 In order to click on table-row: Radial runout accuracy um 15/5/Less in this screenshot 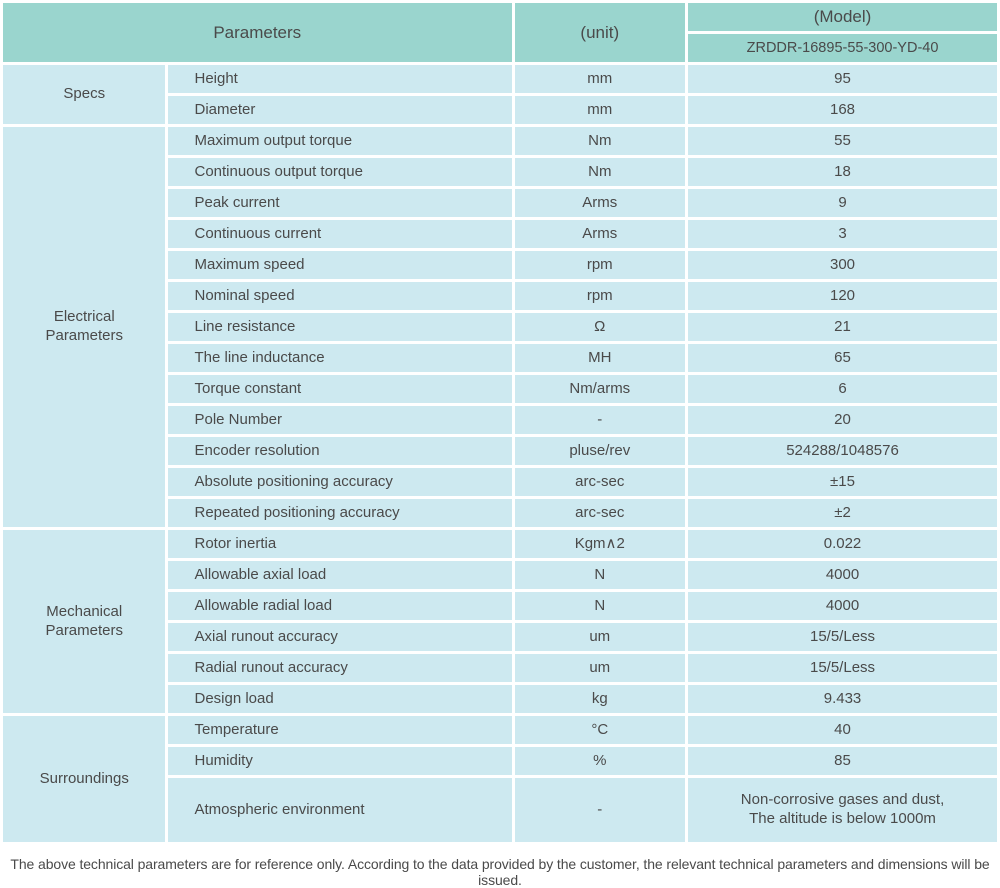, I will do `click(500, 668)`.